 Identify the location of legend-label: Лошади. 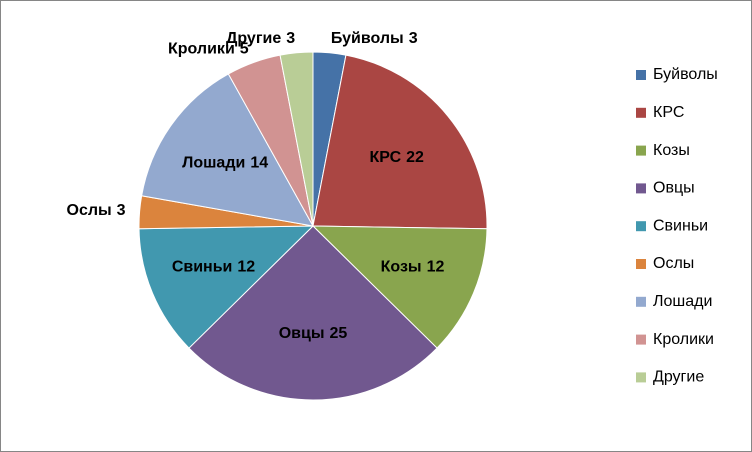
(682, 301).